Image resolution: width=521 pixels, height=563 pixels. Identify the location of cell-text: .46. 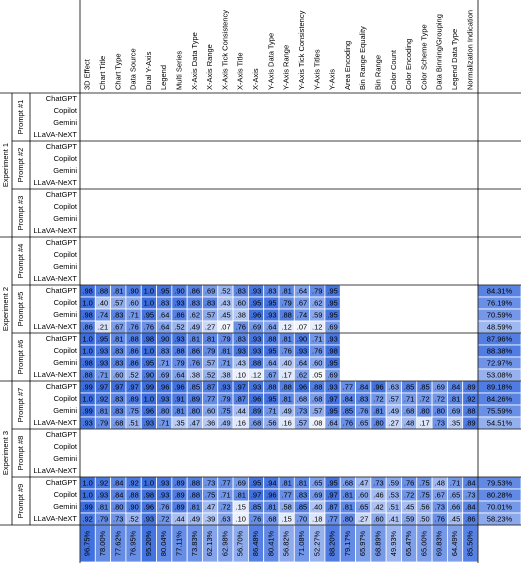
(378, 494).